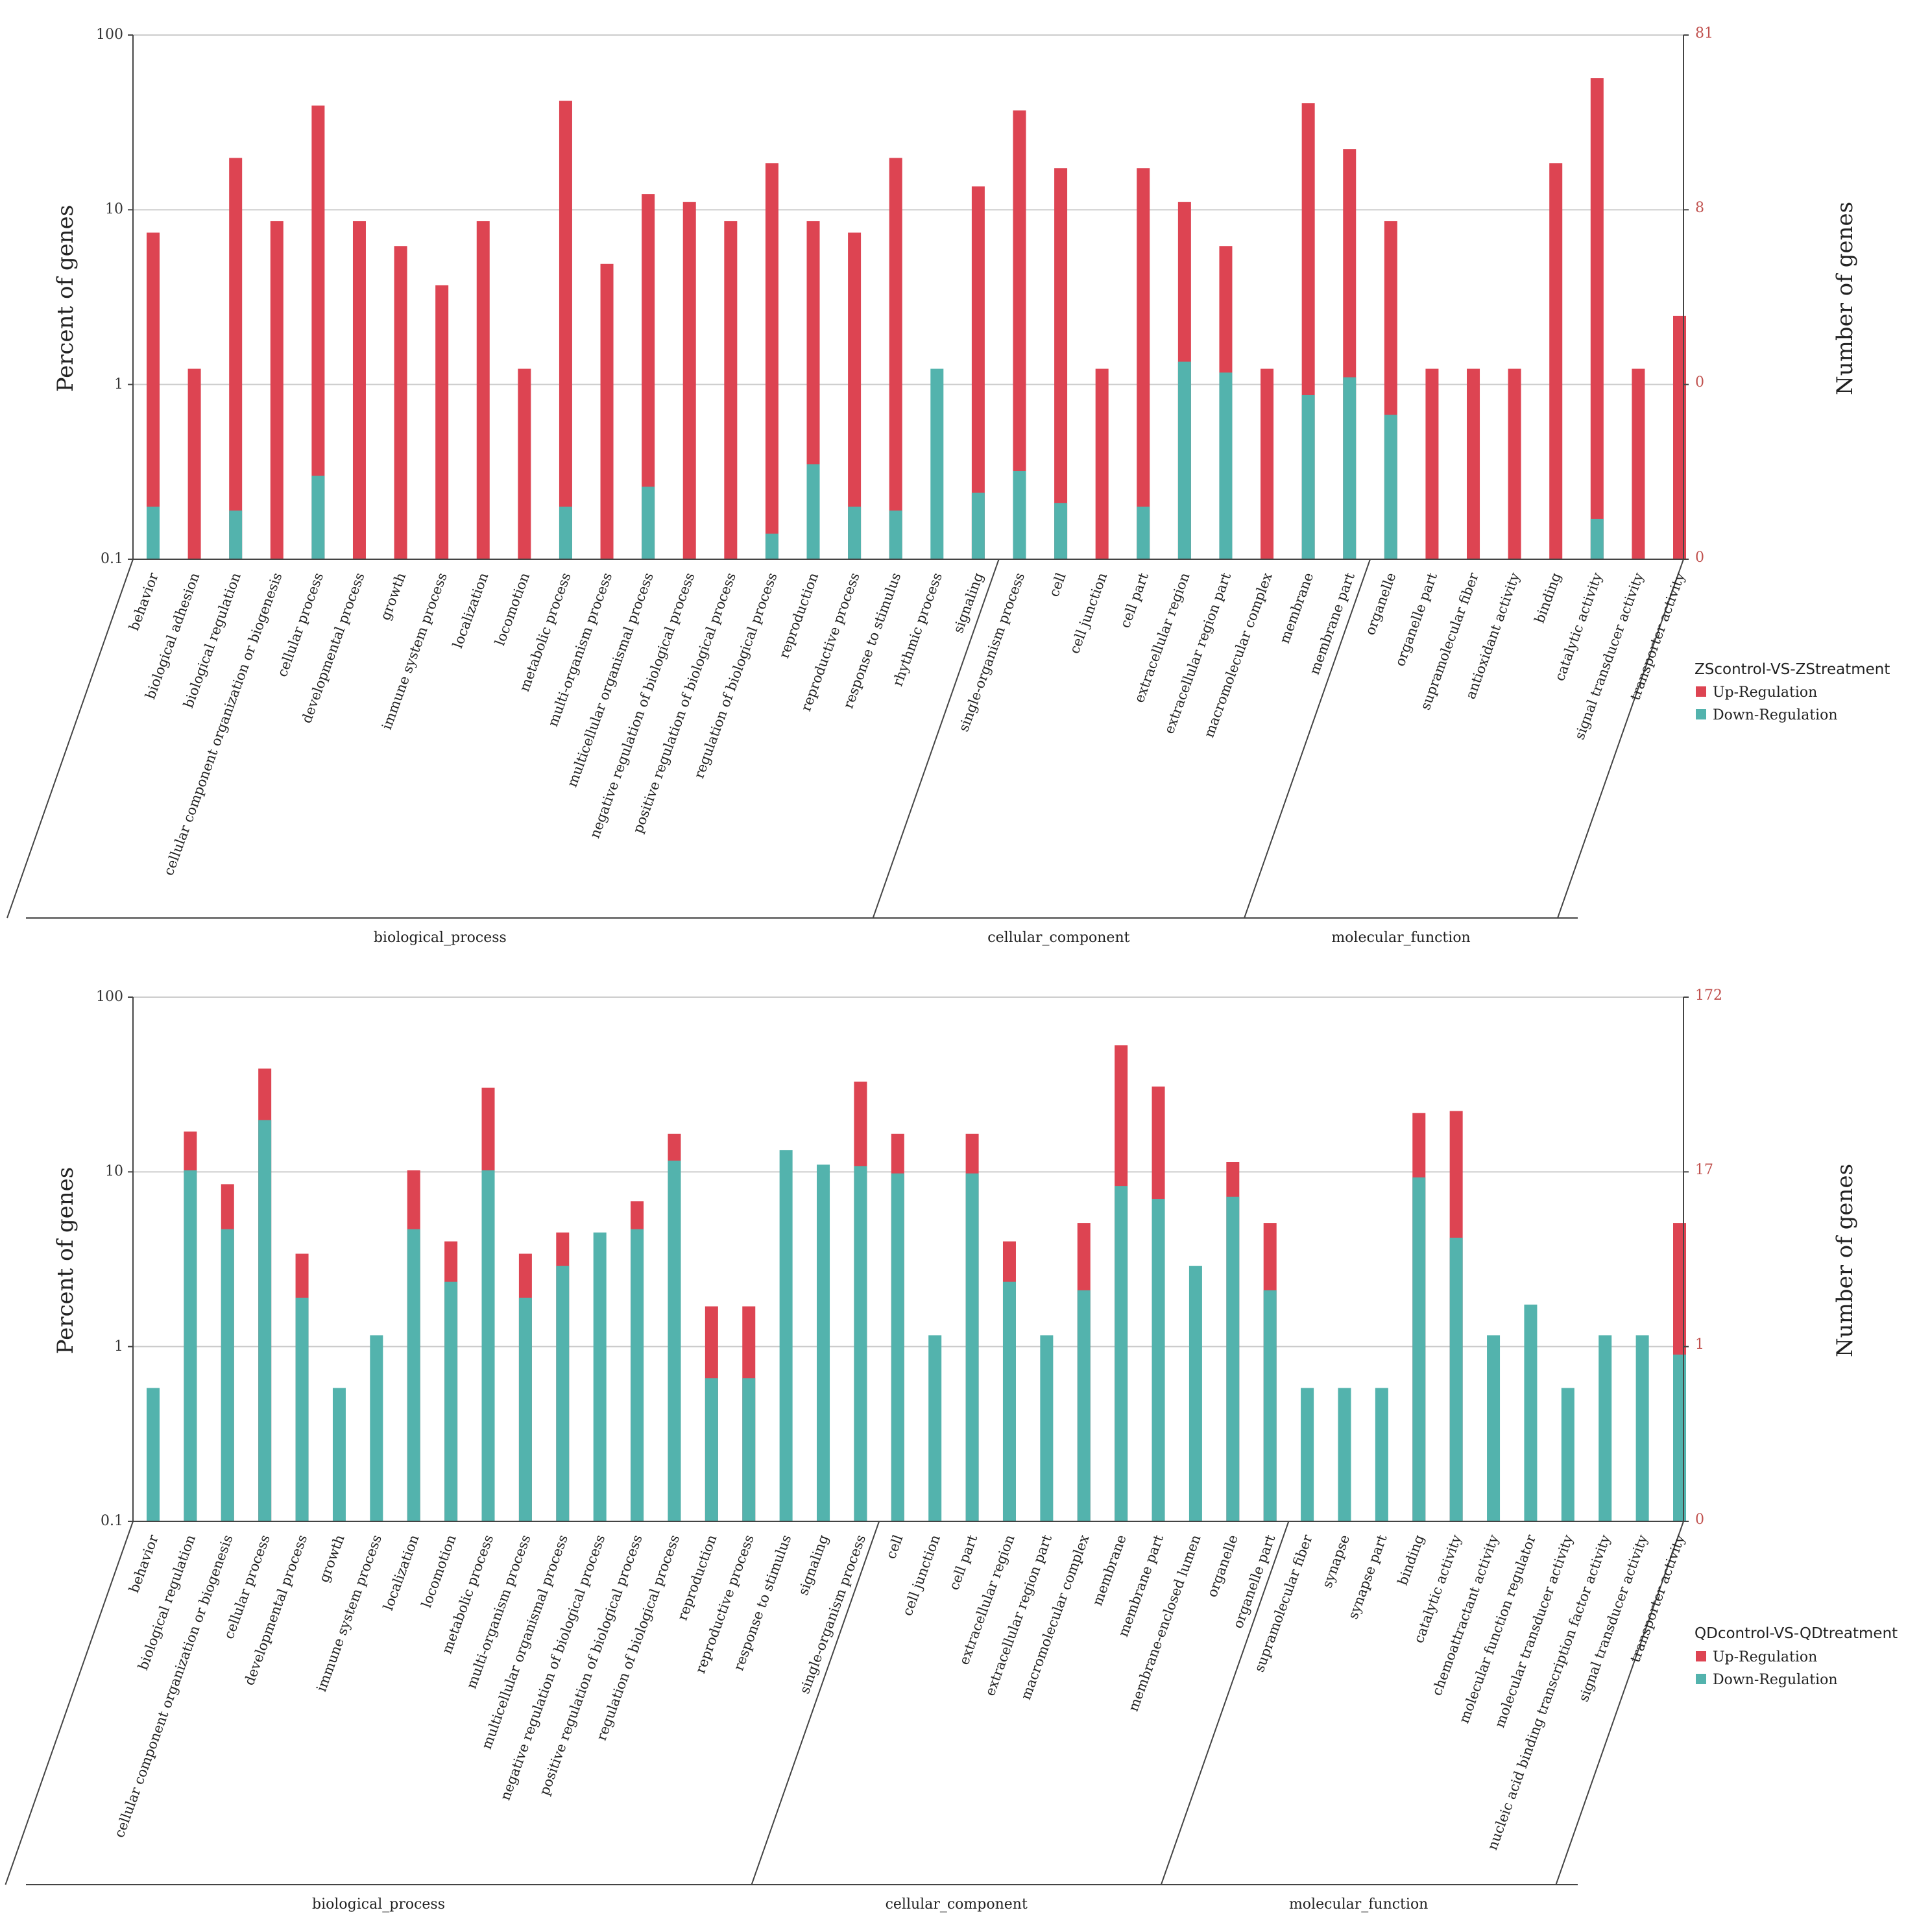  What do you see at coordinates (1400, 938) in the screenshot?
I see `group-label: molecular_function` at bounding box center [1400, 938].